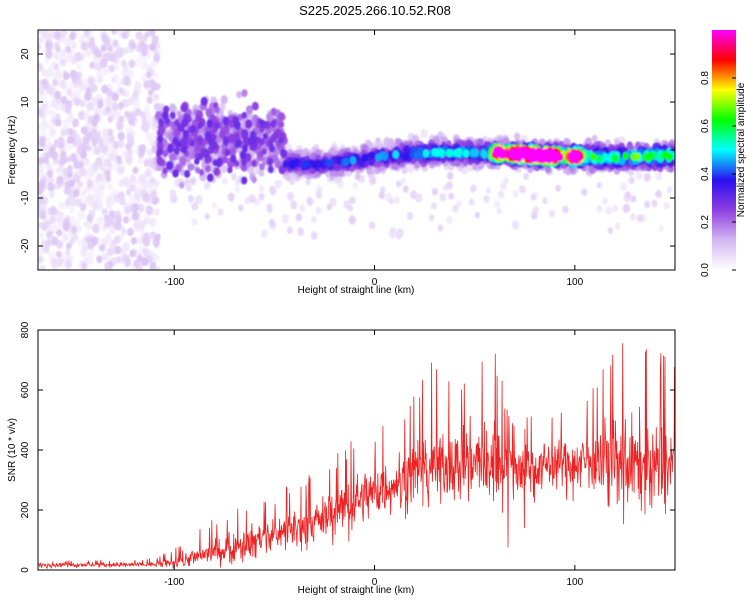  What do you see at coordinates (574, 582) in the screenshot?
I see `x-tick-label: 100` at bounding box center [574, 582].